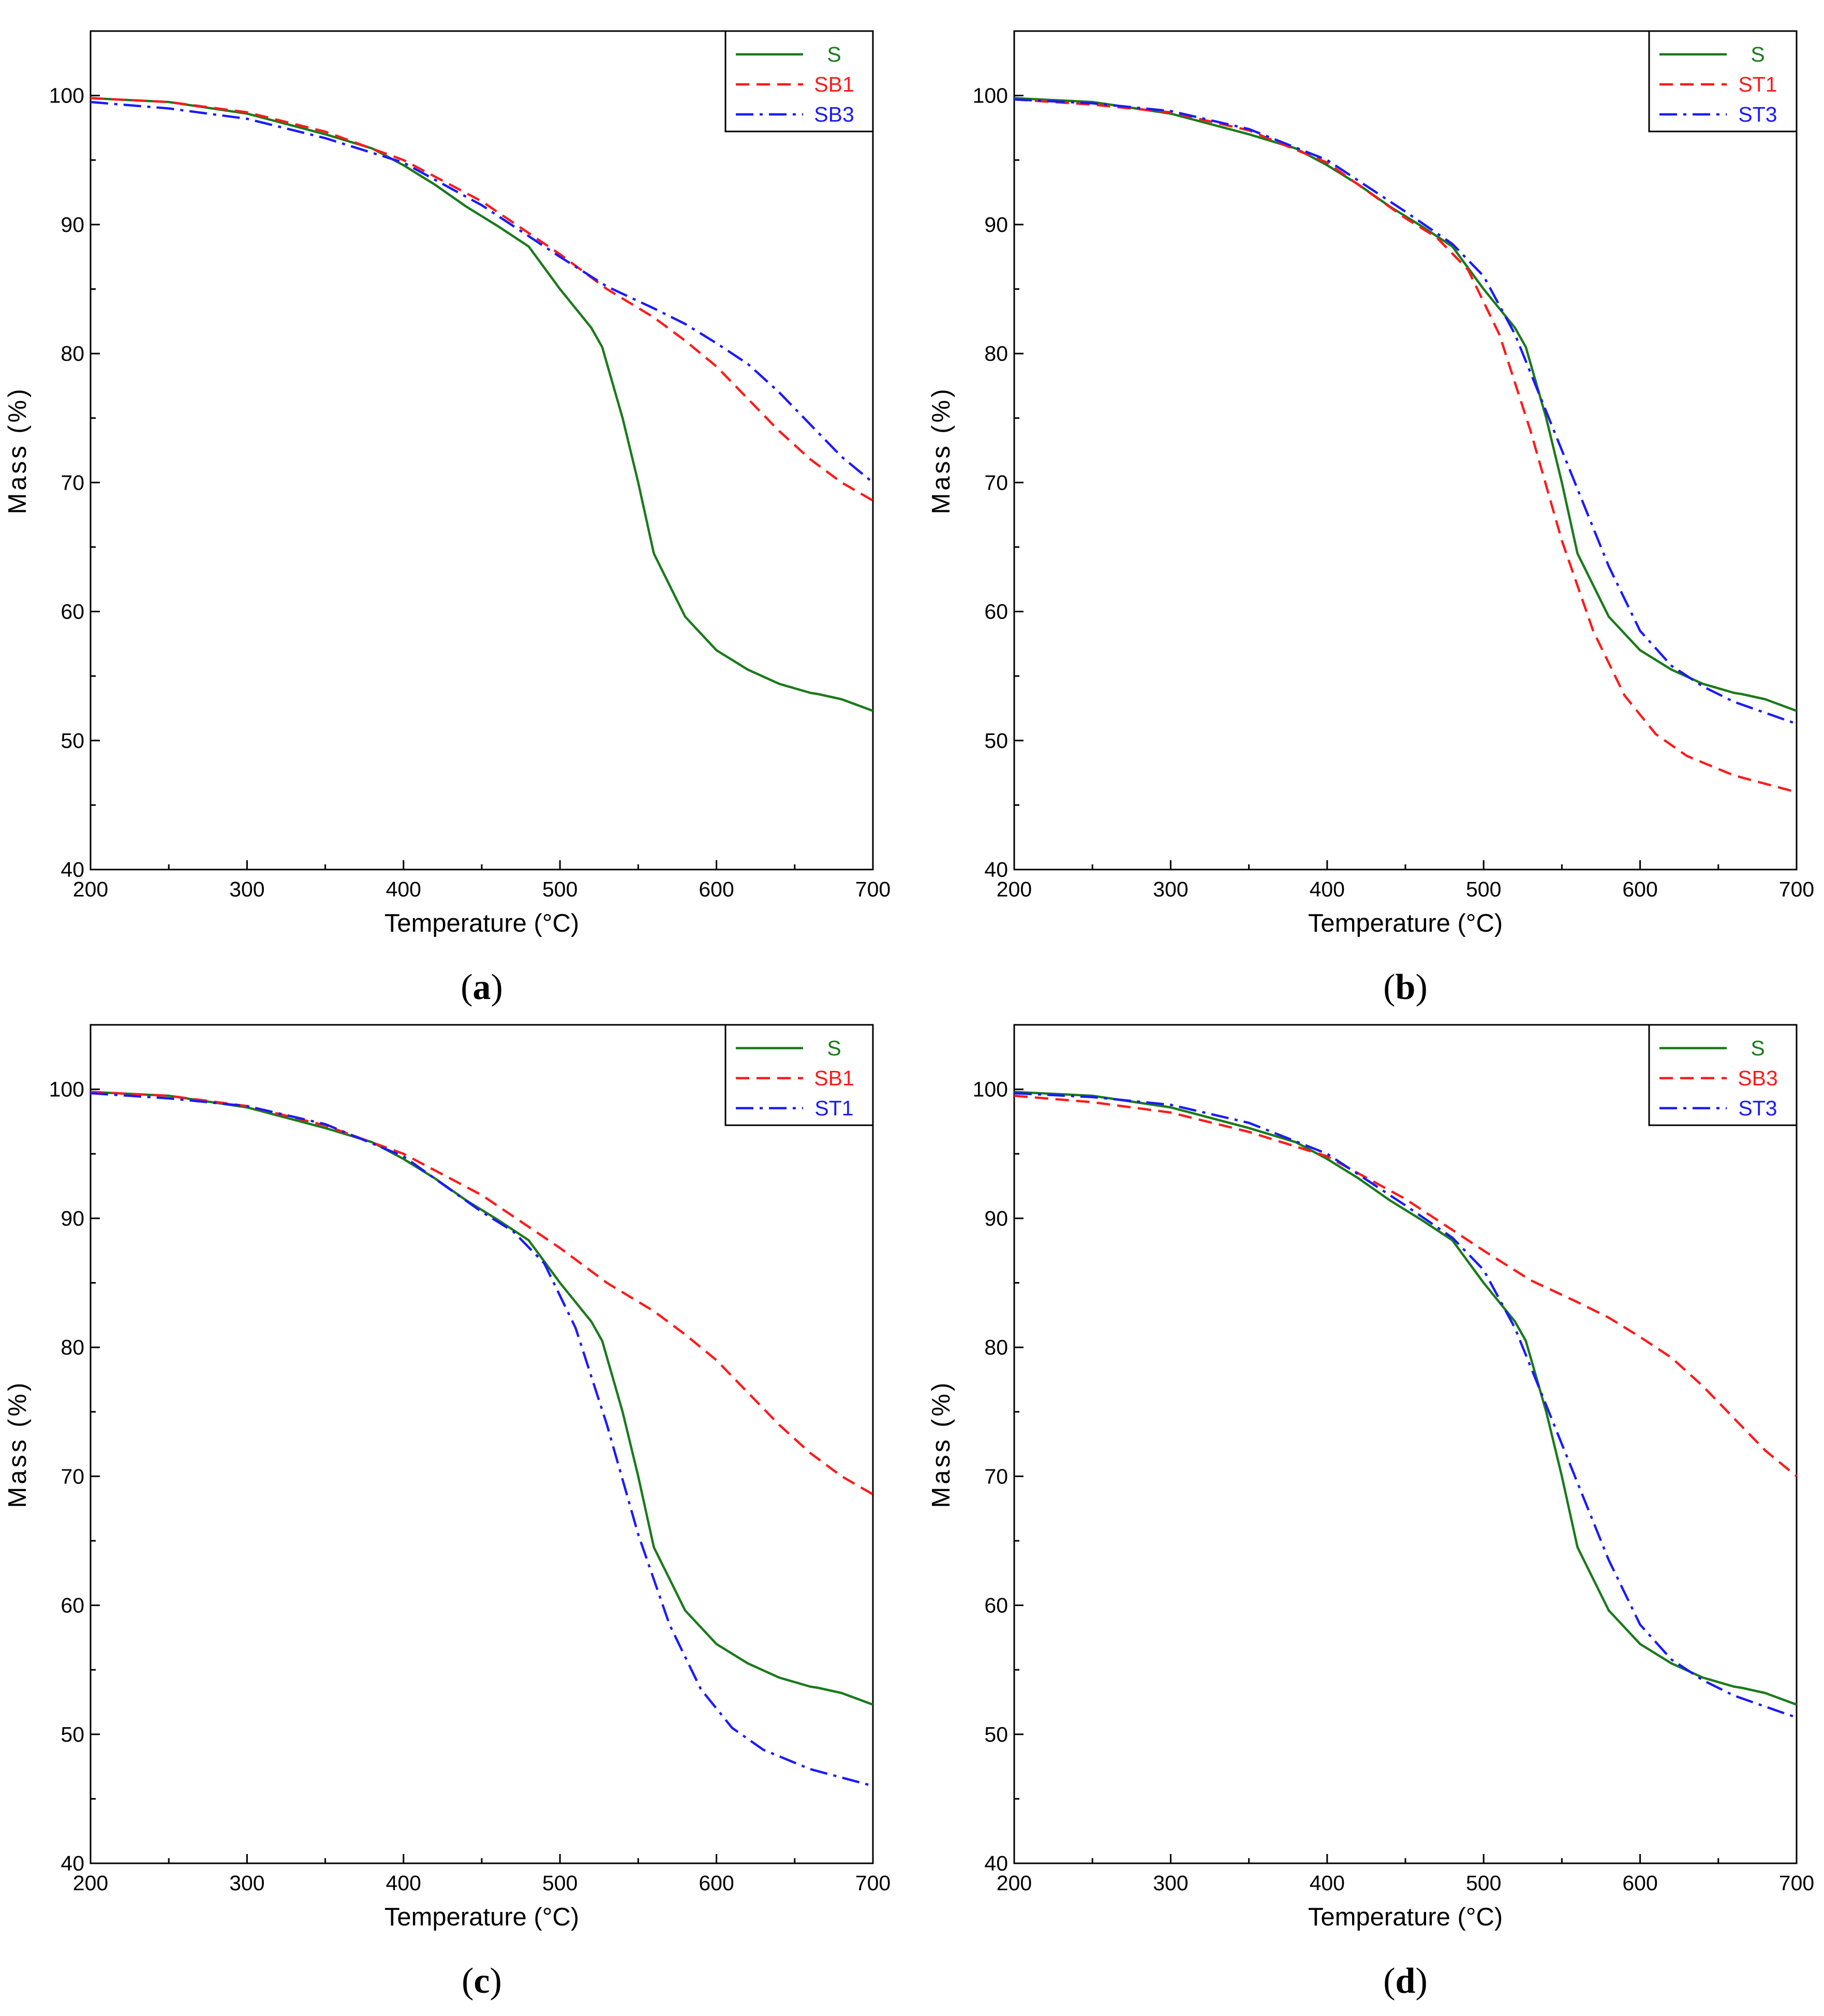 The width and height of the screenshot is (1824, 2016). What do you see at coordinates (482, 1981) in the screenshot?
I see `panel-label: (c)` at bounding box center [482, 1981].